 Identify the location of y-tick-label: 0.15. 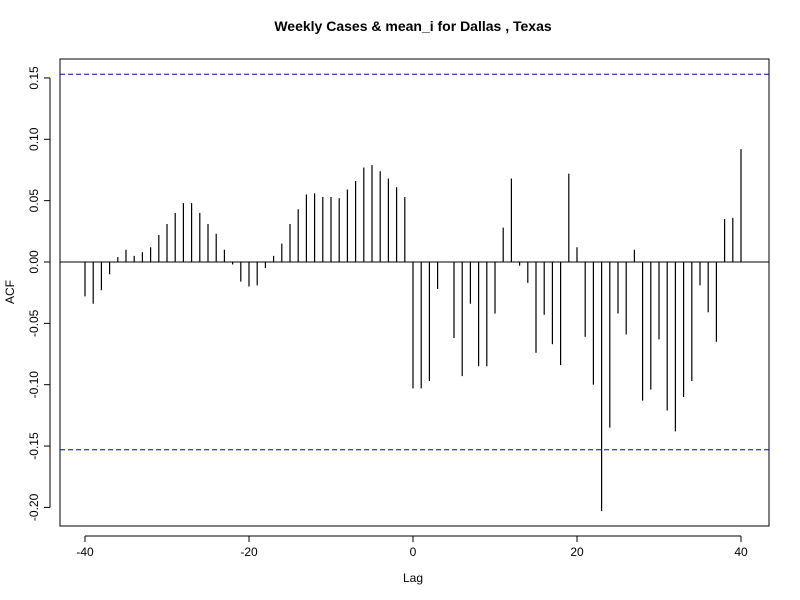
(34, 78).